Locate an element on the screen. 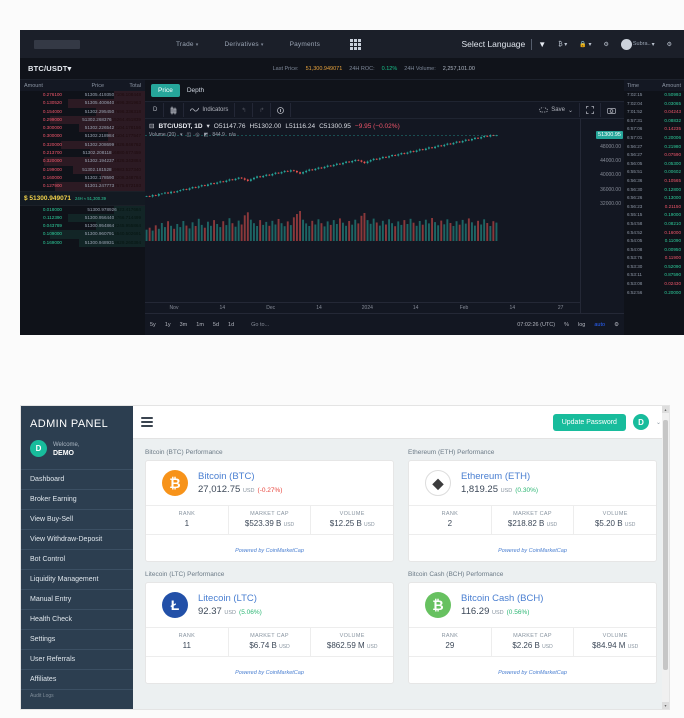 The image size is (684, 718). col-amount: Amount is located at coordinates (671, 86).